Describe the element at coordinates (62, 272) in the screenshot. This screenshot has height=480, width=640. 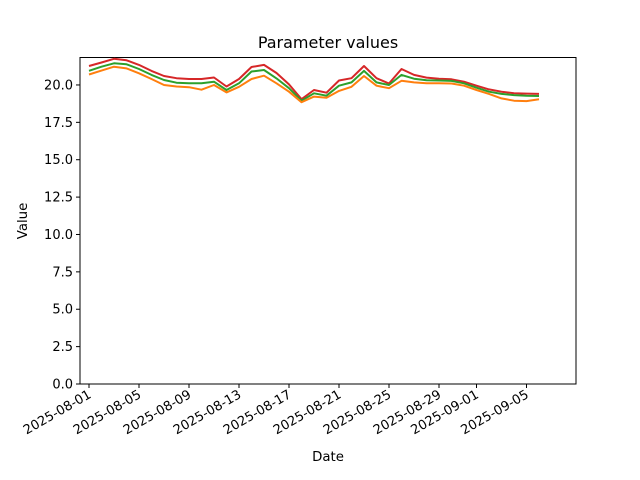
I see `y-tick-label: 7.5` at that location.